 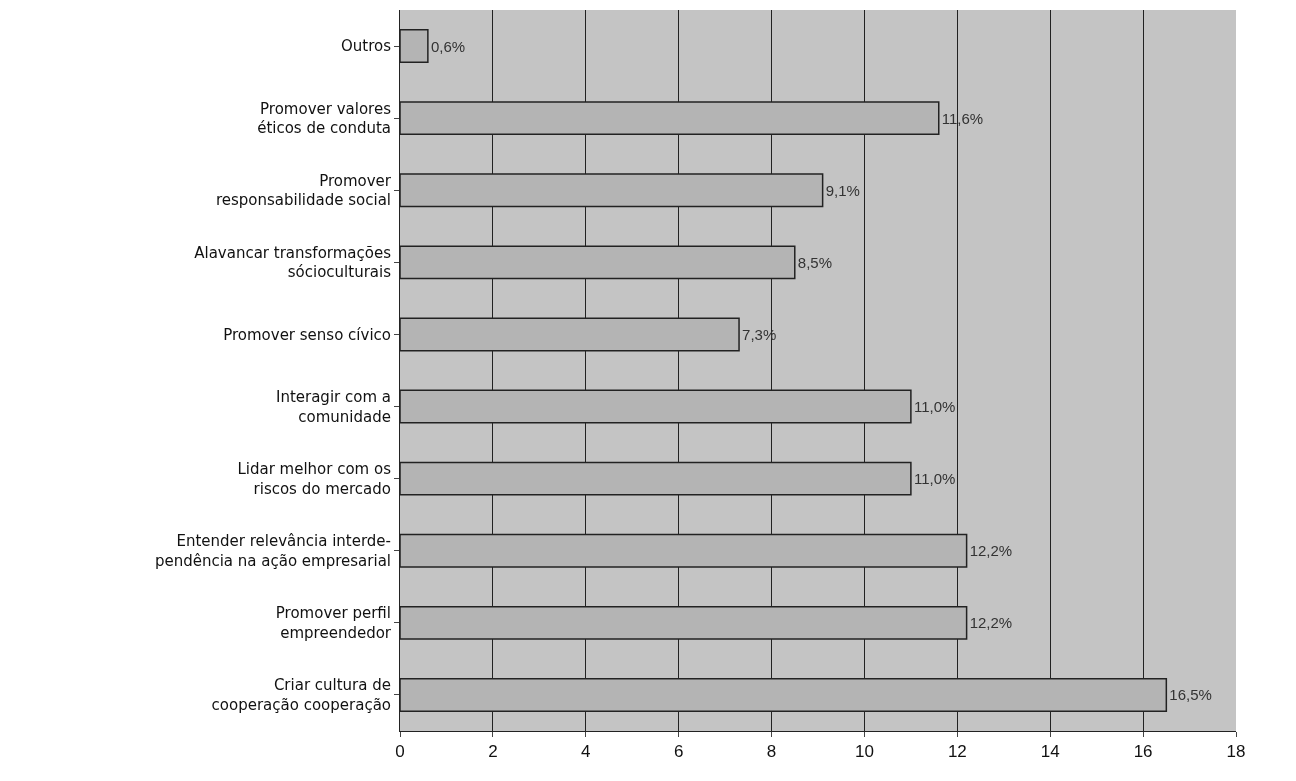 I want to click on data-label: 9,1%, so click(x=842, y=190).